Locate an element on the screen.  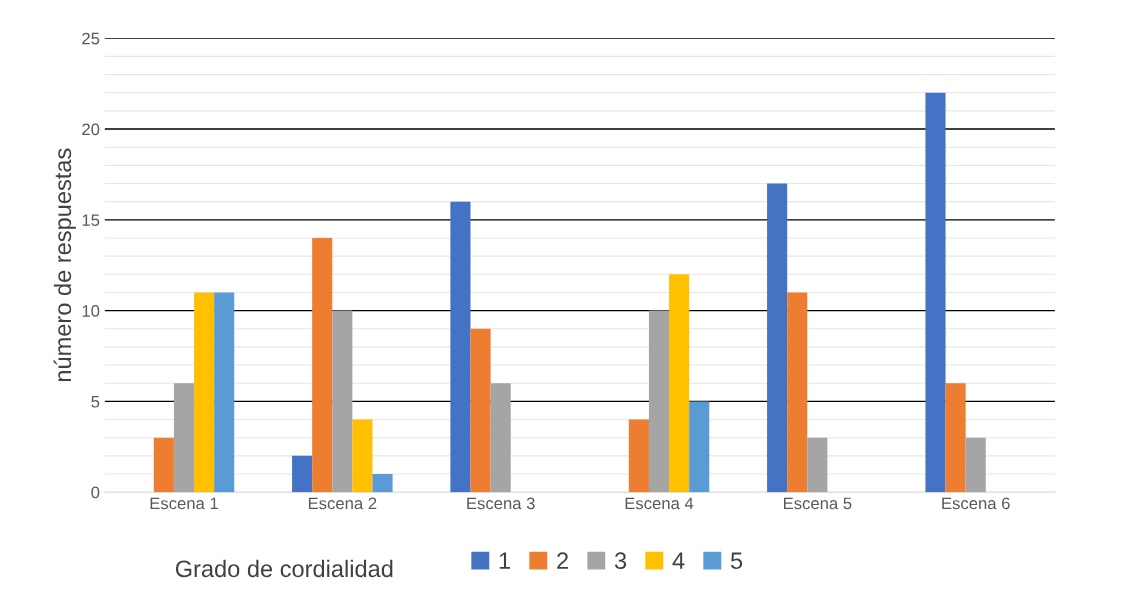
x-tick-label: Escena 1 is located at coordinates (184, 503).